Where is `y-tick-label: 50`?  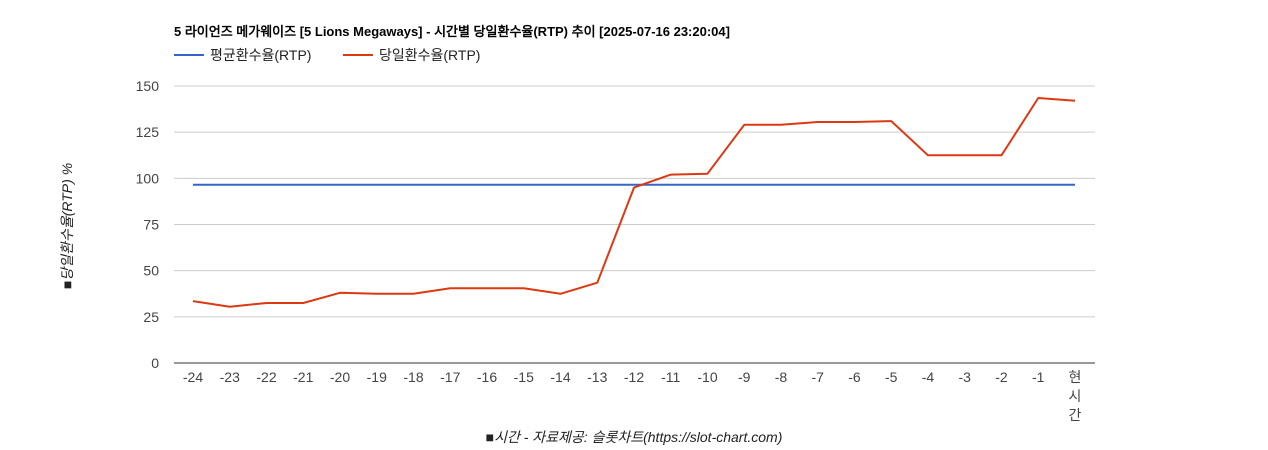
y-tick-label: 50 is located at coordinates (151, 271).